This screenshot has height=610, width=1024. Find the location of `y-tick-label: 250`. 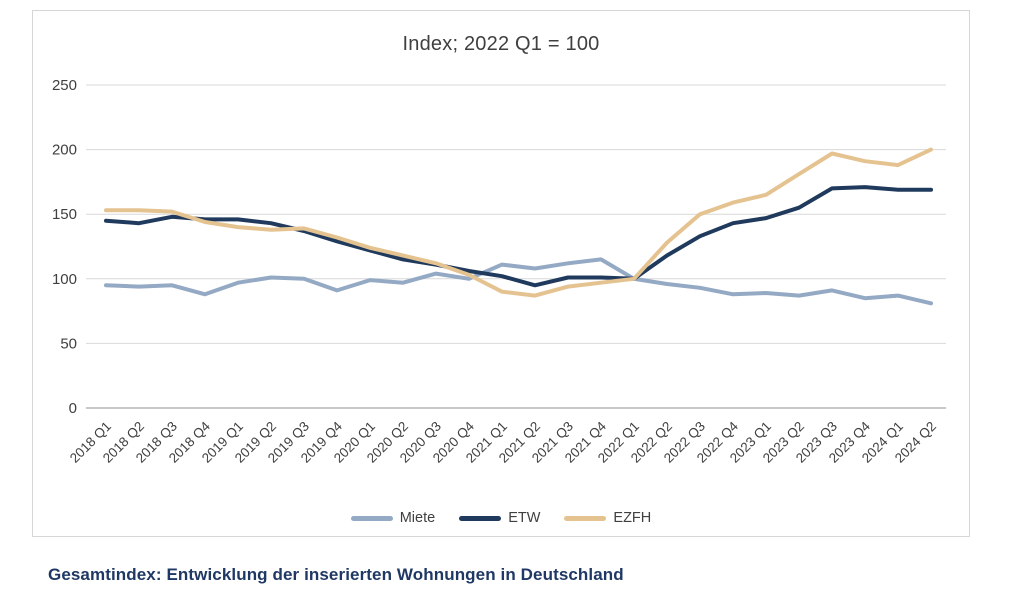

y-tick-label: 250 is located at coordinates (64, 85).